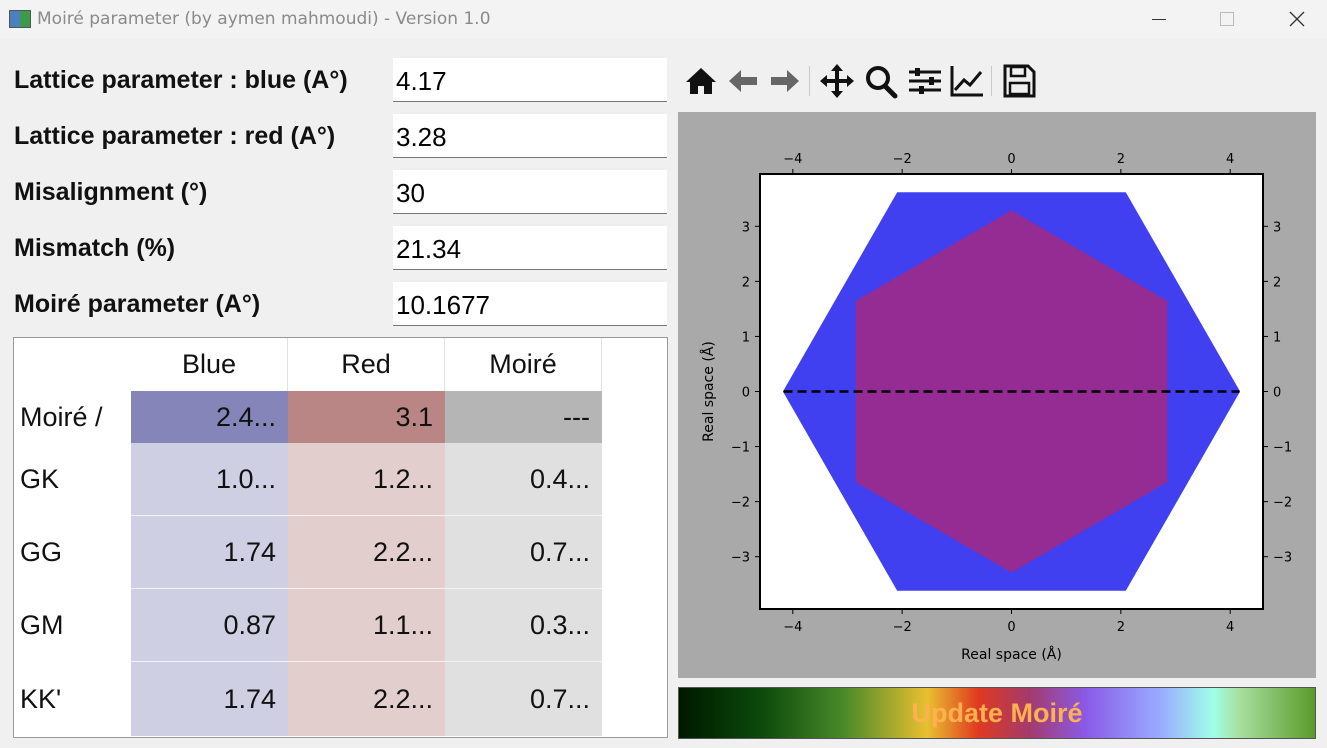 Image resolution: width=1327 pixels, height=748 pixels. What do you see at coordinates (61, 416) in the screenshot?
I see `row-header-moire: Moiré /` at bounding box center [61, 416].